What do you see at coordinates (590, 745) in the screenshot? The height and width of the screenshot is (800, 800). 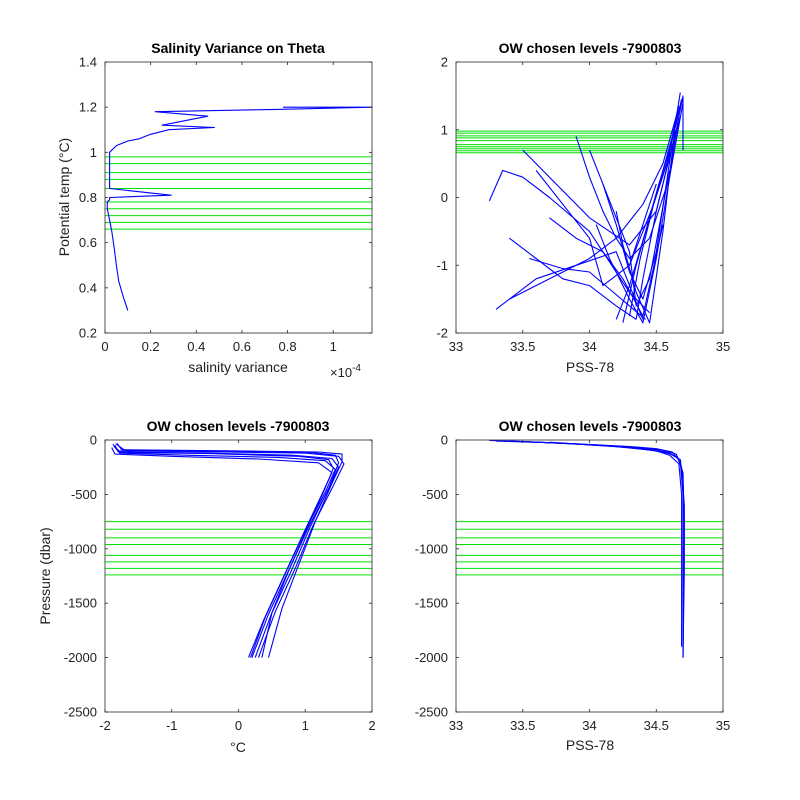 I see `panel-4-x-label: PSS-78` at bounding box center [590, 745].